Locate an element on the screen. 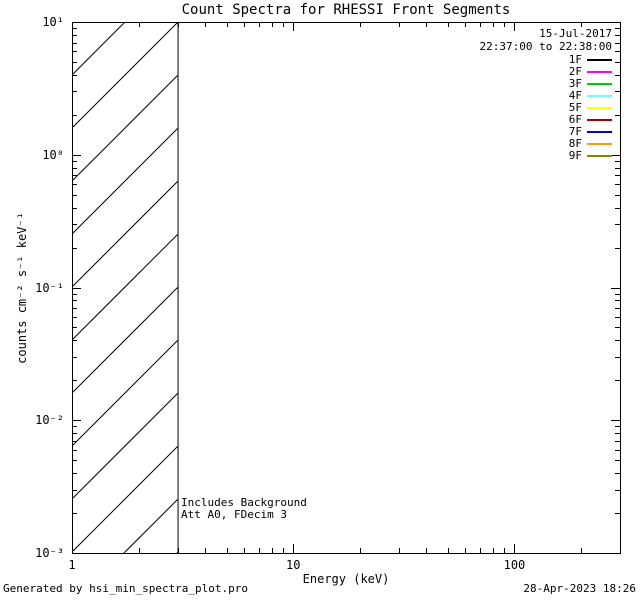 This screenshot has width=640, height=600. legend-label-1F: 1F is located at coordinates (575, 59).